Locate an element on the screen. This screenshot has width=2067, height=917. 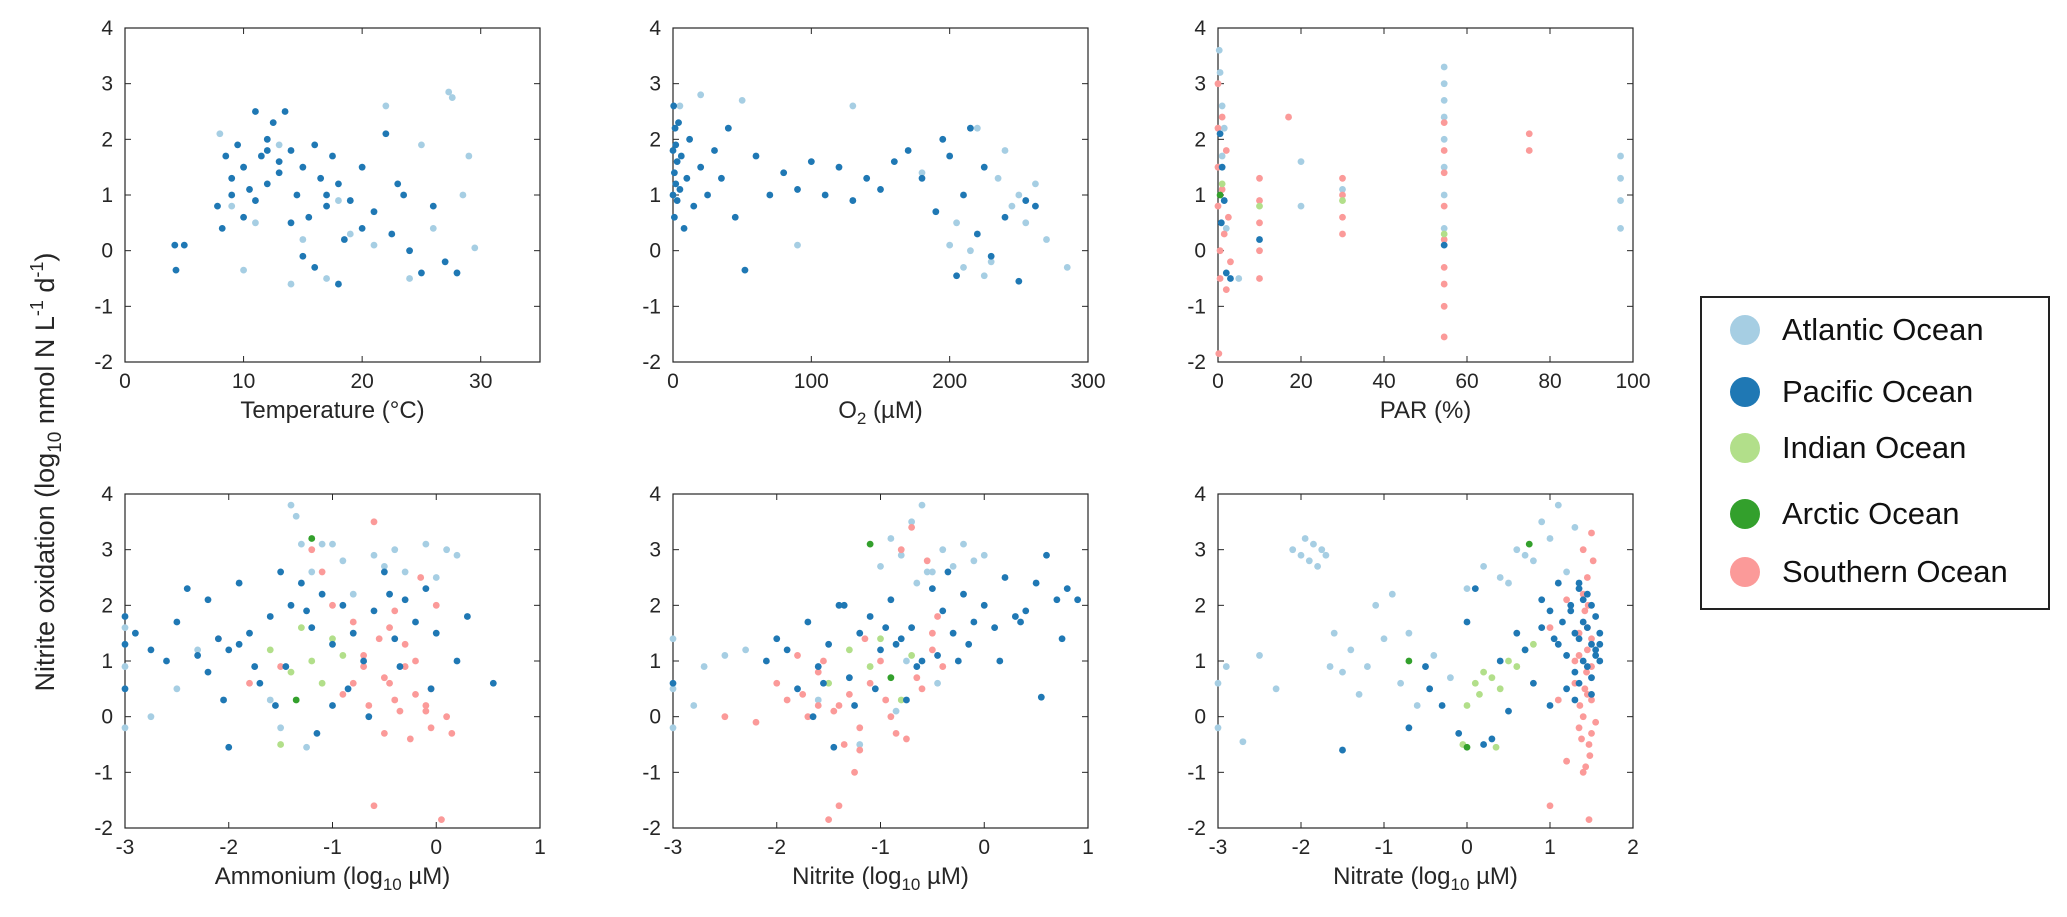
y-tick-label: 2 is located at coordinates (107, 605).